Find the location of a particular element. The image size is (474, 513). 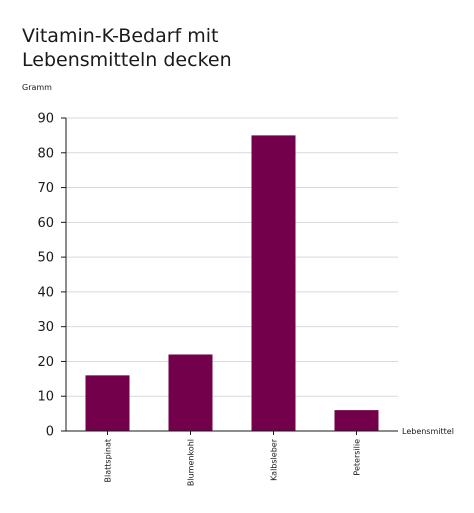

x-tick-label: Blattspinat is located at coordinates (108, 460).